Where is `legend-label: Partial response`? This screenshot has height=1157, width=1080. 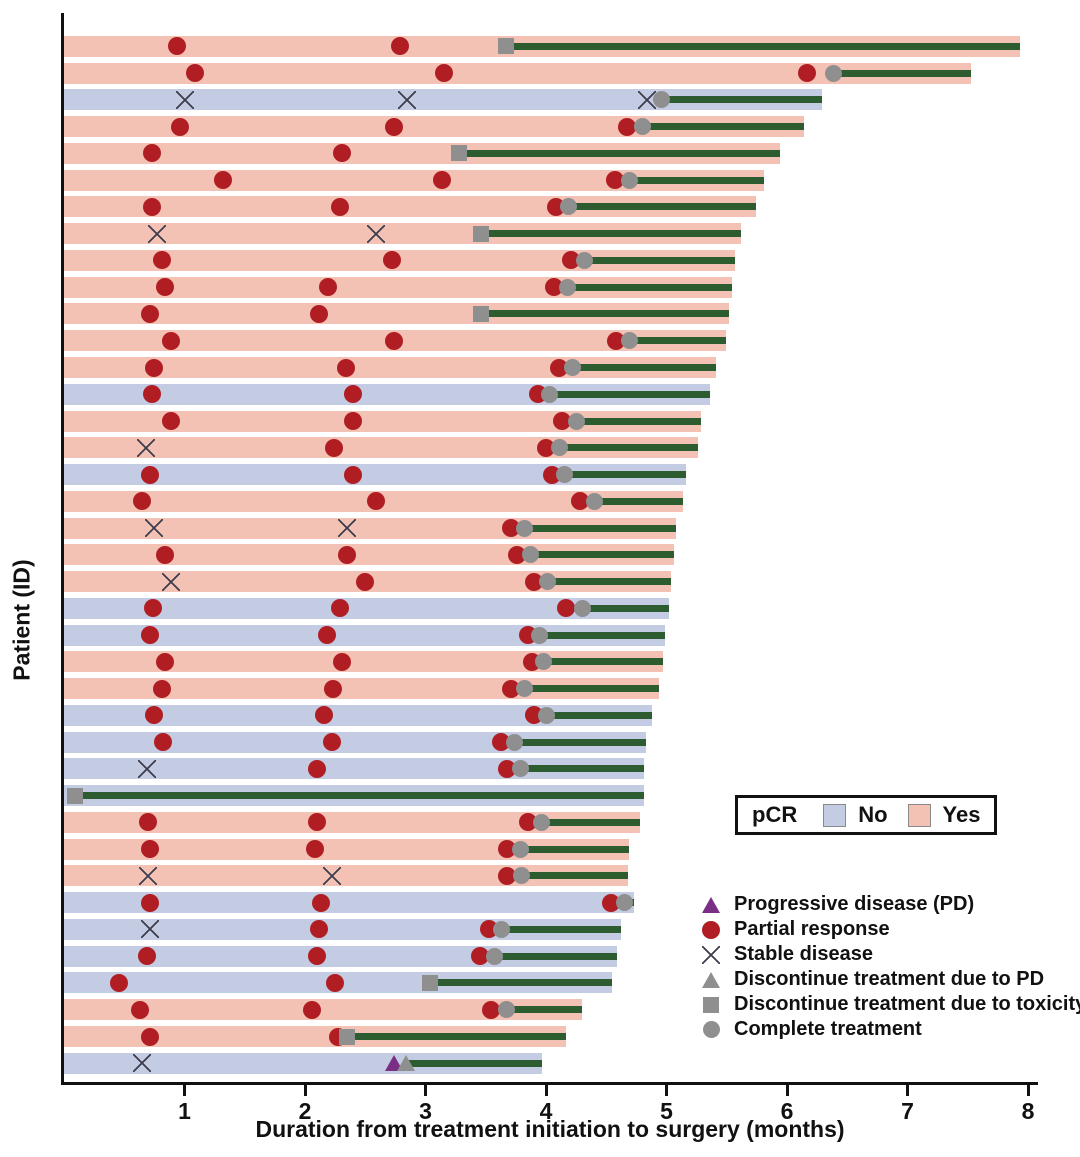 legend-label: Partial response is located at coordinates (812, 929).